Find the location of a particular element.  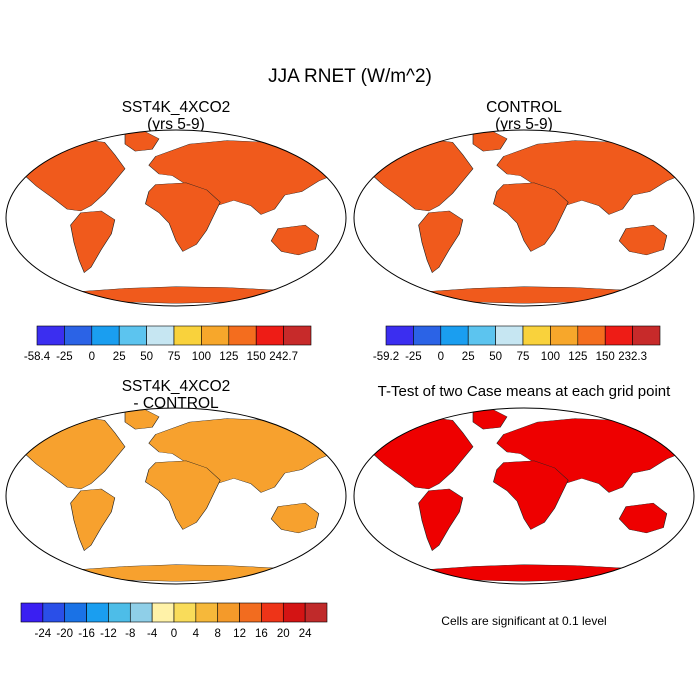

colorbar: -58.4 -25 0 25 50 75 100 125 150 242.7 is located at coordinates (168, 344).